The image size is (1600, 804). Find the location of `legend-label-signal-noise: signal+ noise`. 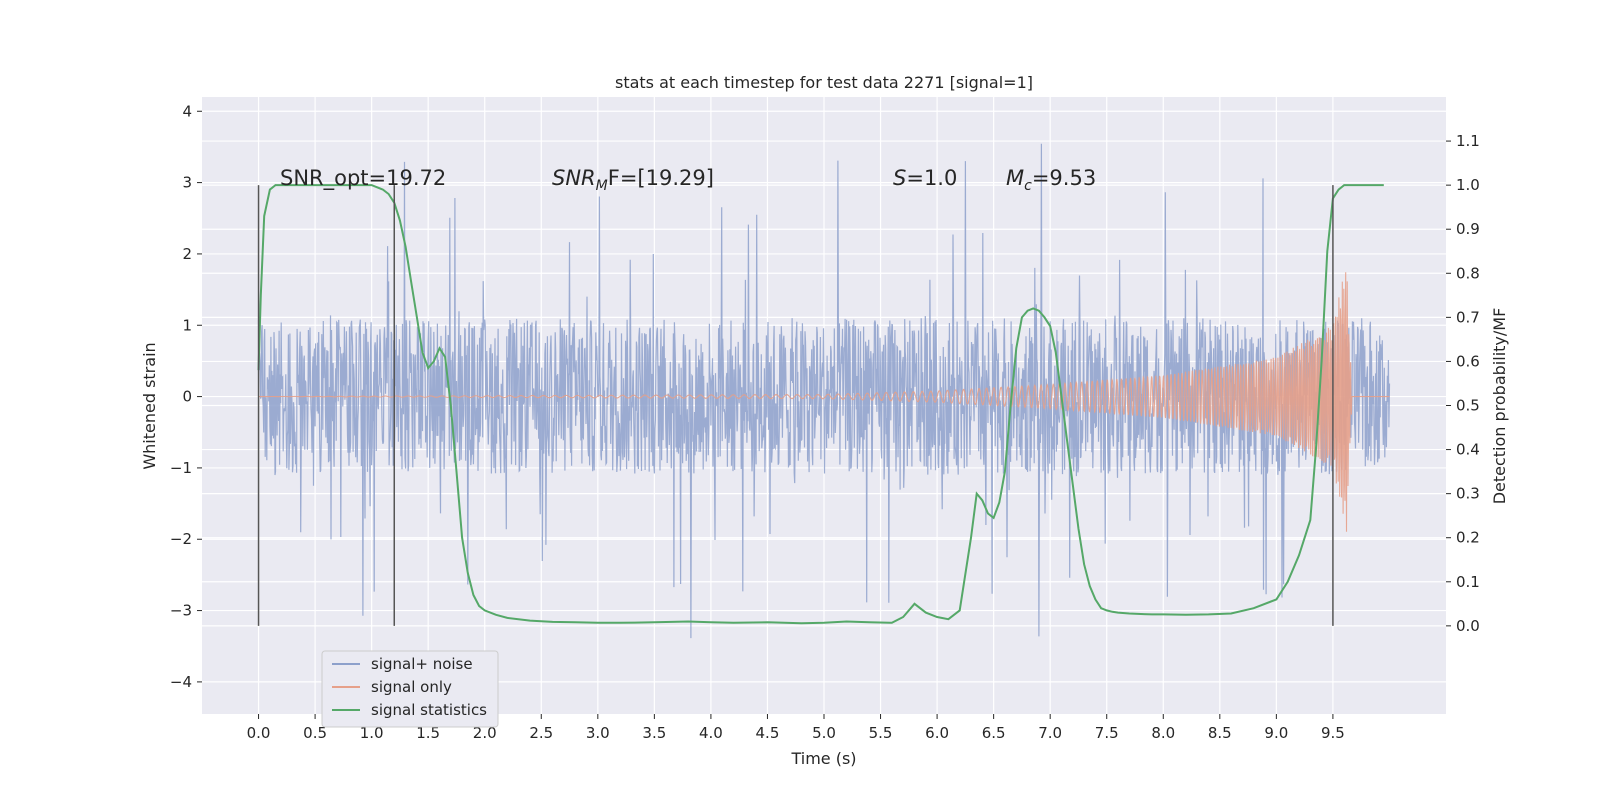

legend-label-signal-noise: signal+ noise is located at coordinates (422, 664).